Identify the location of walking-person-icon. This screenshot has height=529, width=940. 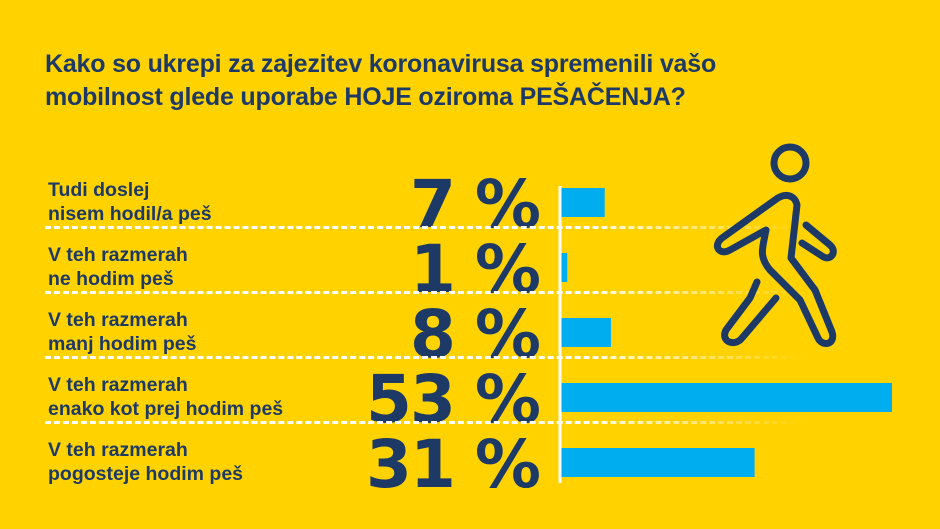
(775, 245).